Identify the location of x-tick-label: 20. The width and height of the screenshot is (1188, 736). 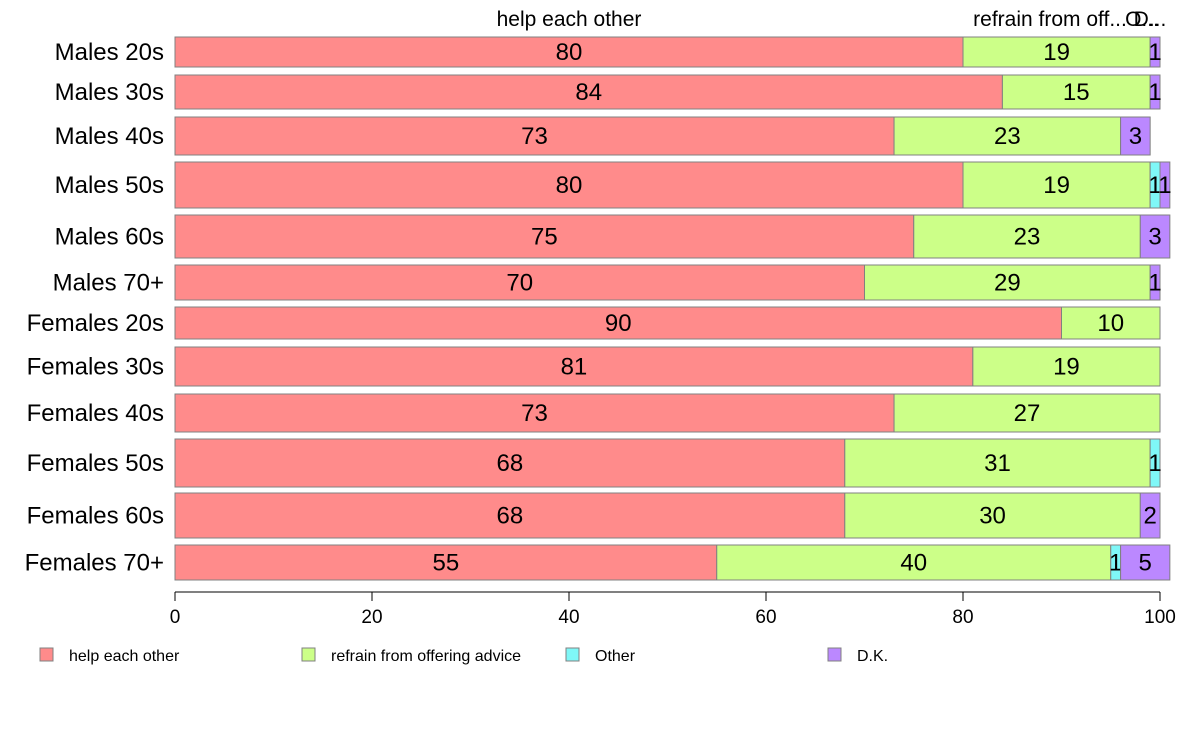
(371, 617).